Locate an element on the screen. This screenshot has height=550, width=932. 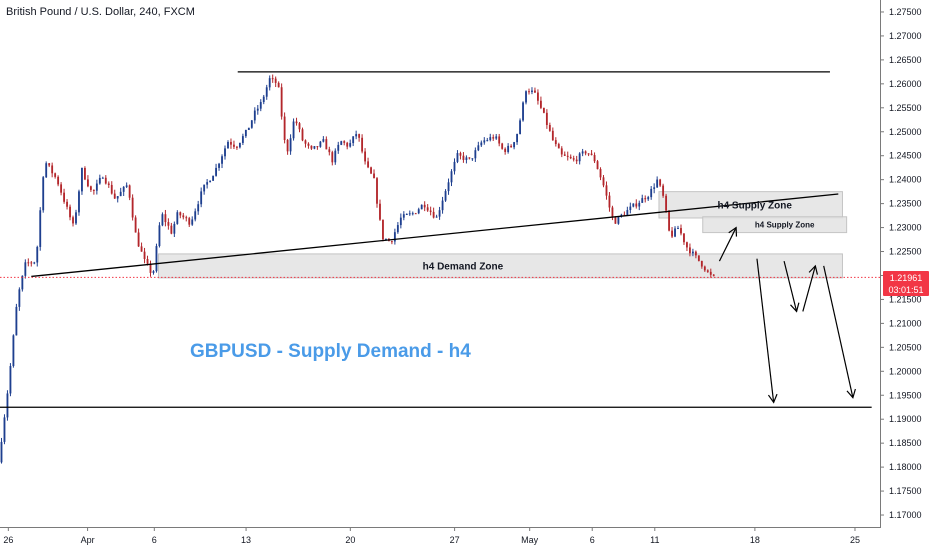
price-tick-label: 1.18500 is located at coordinates (905, 443).